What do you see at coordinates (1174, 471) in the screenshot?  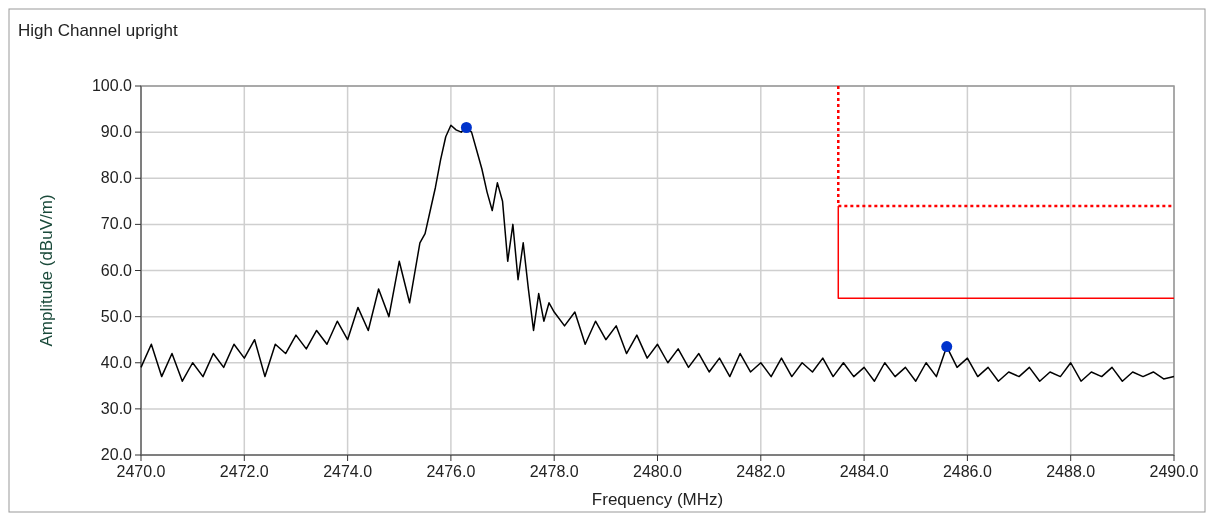 I see `x-tick-label: 2490.0` at bounding box center [1174, 471].